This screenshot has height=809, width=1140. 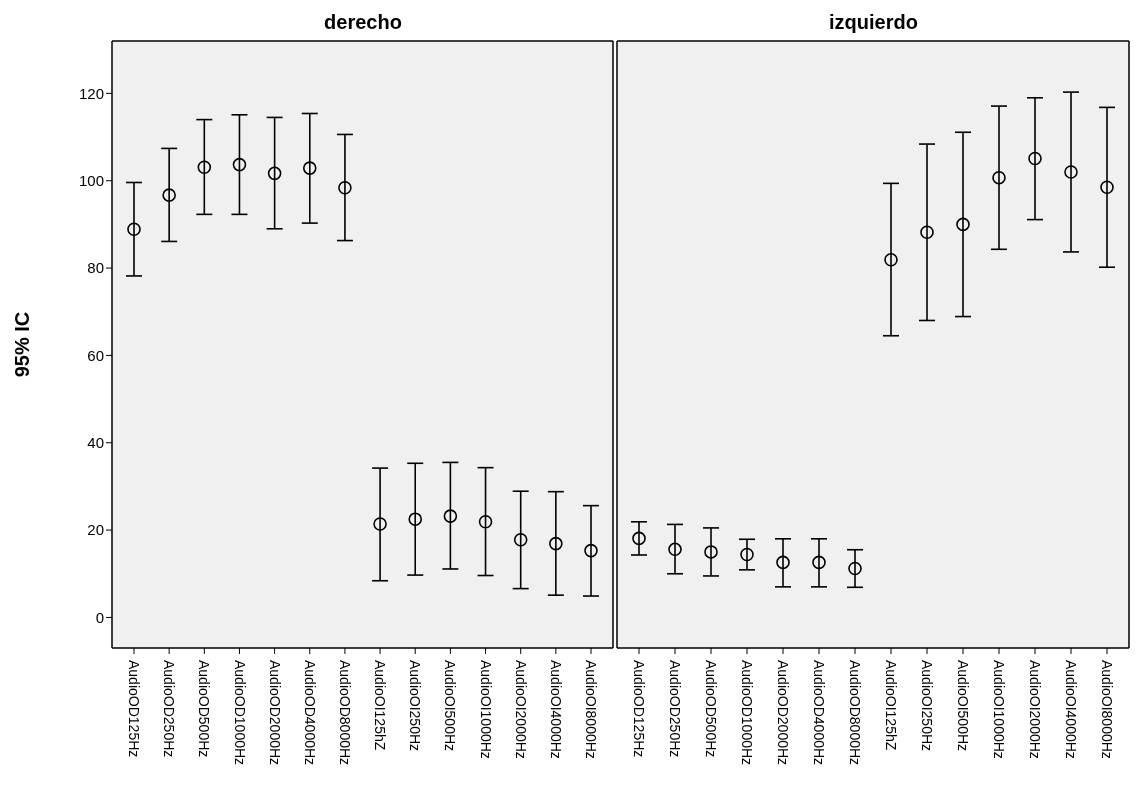 What do you see at coordinates (22, 344) in the screenshot?
I see `y-axis-title: 95% IC` at bounding box center [22, 344].